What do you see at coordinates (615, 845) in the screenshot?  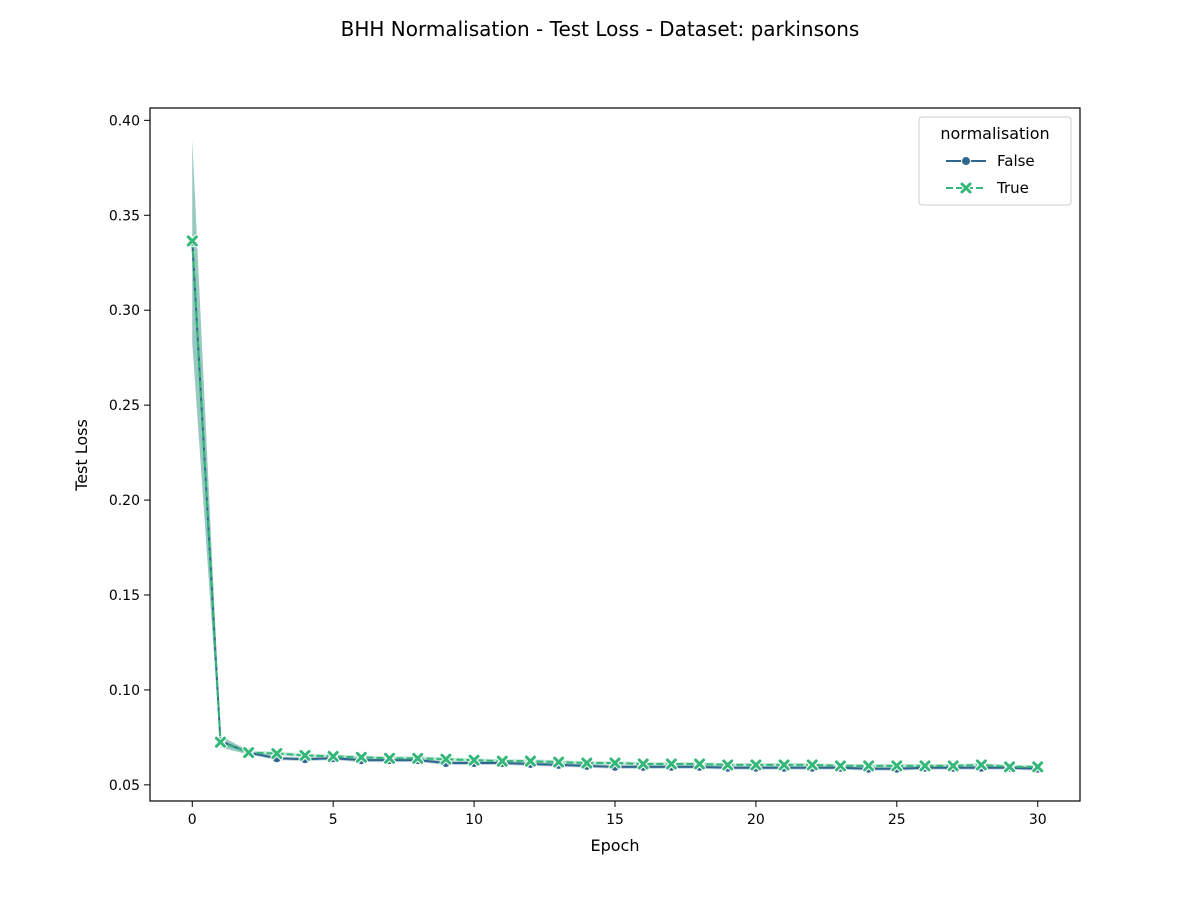 I see `x-axis-label: Epoch` at bounding box center [615, 845].